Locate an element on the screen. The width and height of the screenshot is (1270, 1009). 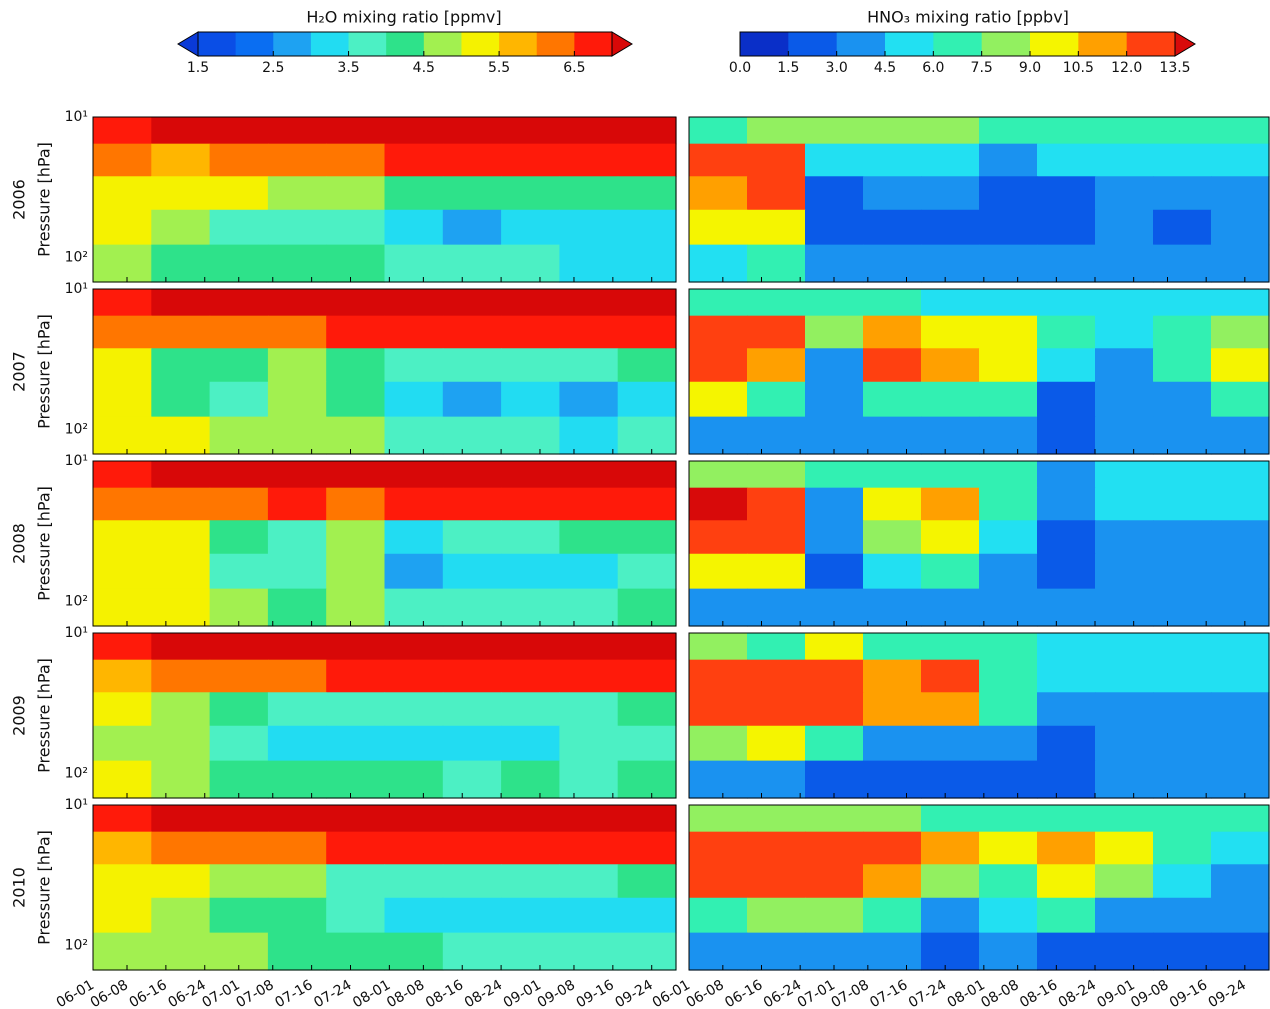
colorbar-extend-max is located at coordinates (1185, 44).